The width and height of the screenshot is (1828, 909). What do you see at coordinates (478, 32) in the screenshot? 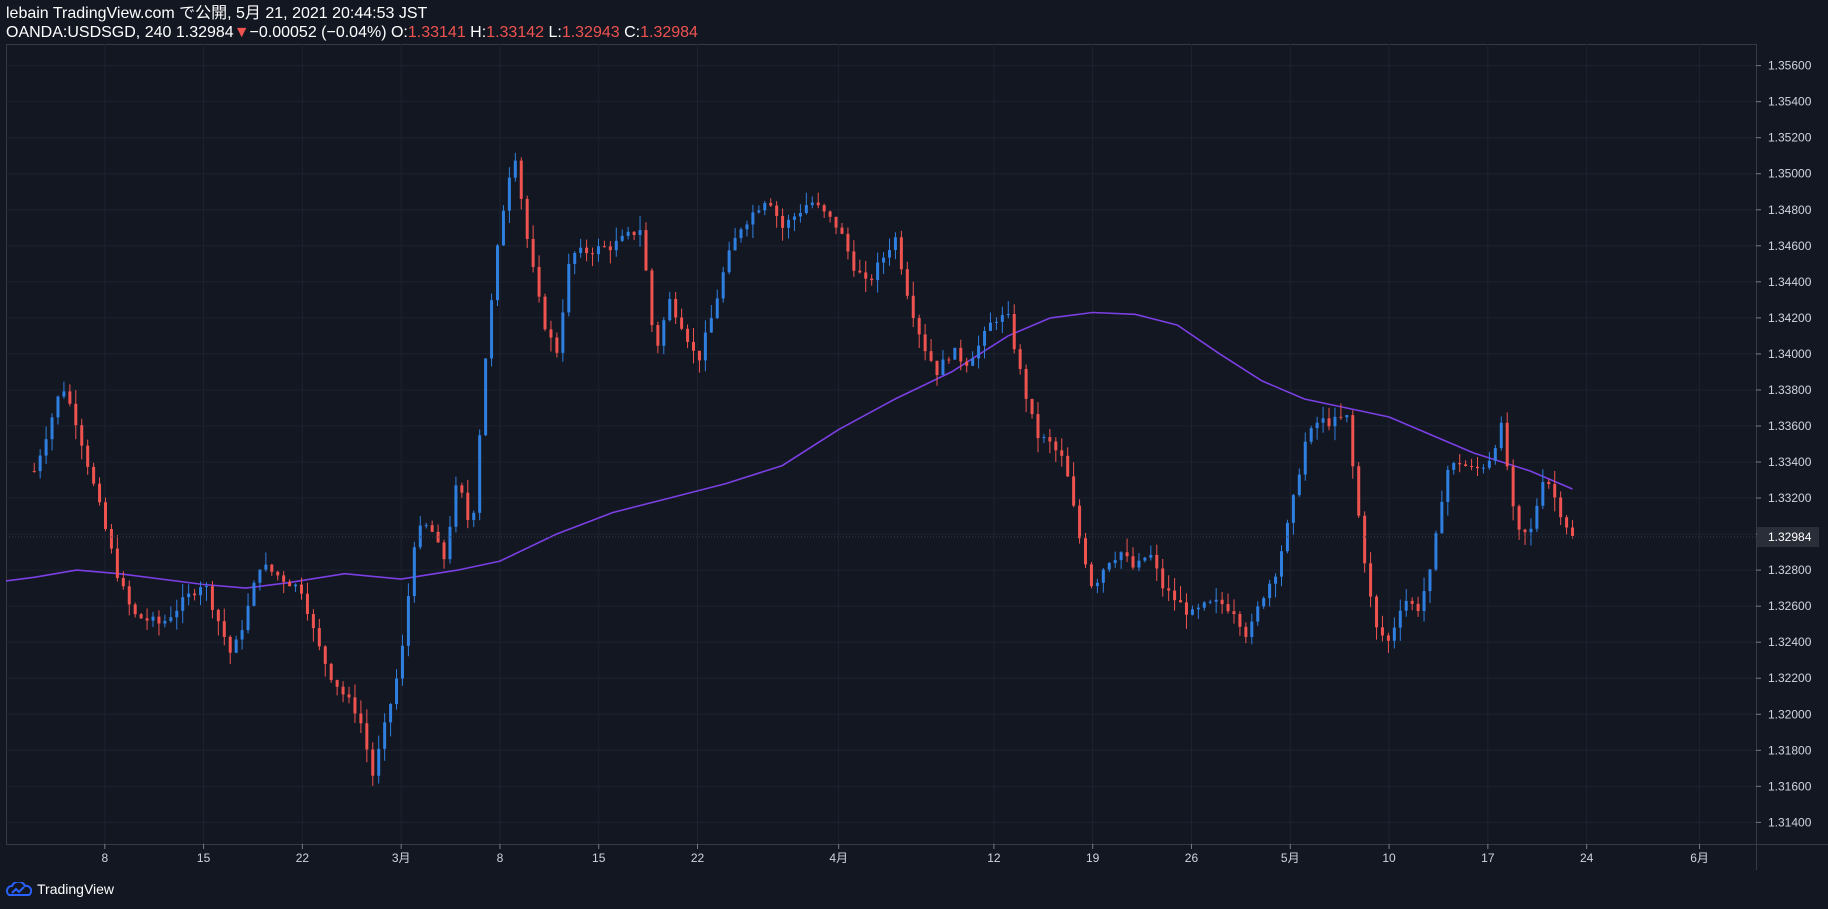
I see `high-label: H:` at bounding box center [478, 32].